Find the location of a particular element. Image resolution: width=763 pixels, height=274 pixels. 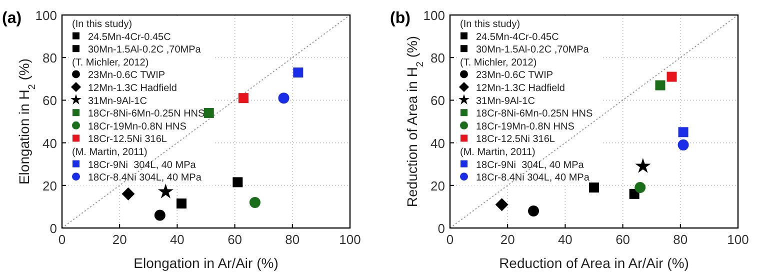

x-axis-title: Reduction of Area in Ar/Air (%) is located at coordinates (594, 263).